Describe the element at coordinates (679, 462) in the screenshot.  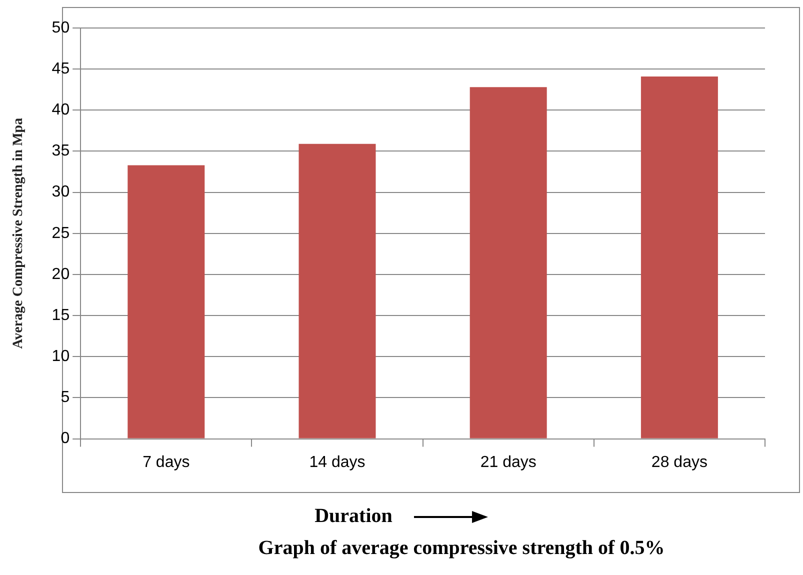
I see `x-tick-label: 28 days` at that location.